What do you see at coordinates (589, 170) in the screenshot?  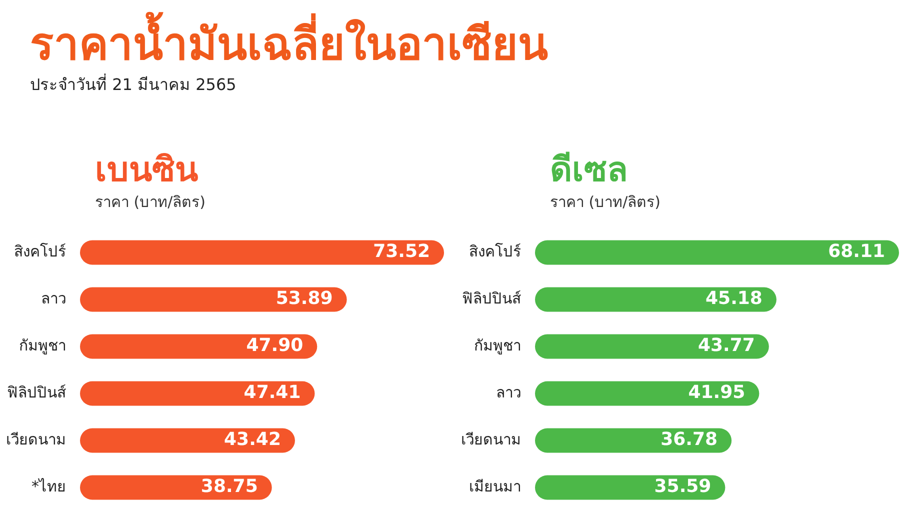 I see `chart-title: ดีเซล` at bounding box center [589, 170].